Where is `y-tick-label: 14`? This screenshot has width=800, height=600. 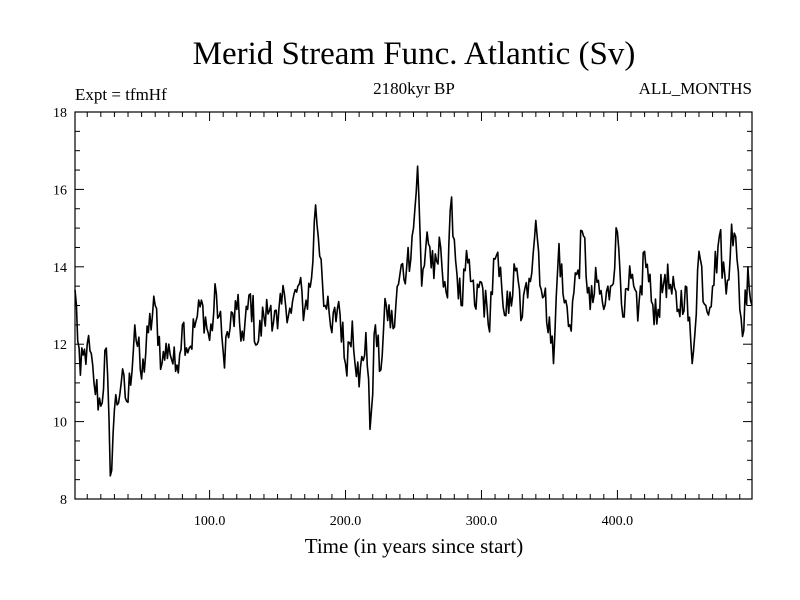 y-tick-label: 14 is located at coordinates (60, 268).